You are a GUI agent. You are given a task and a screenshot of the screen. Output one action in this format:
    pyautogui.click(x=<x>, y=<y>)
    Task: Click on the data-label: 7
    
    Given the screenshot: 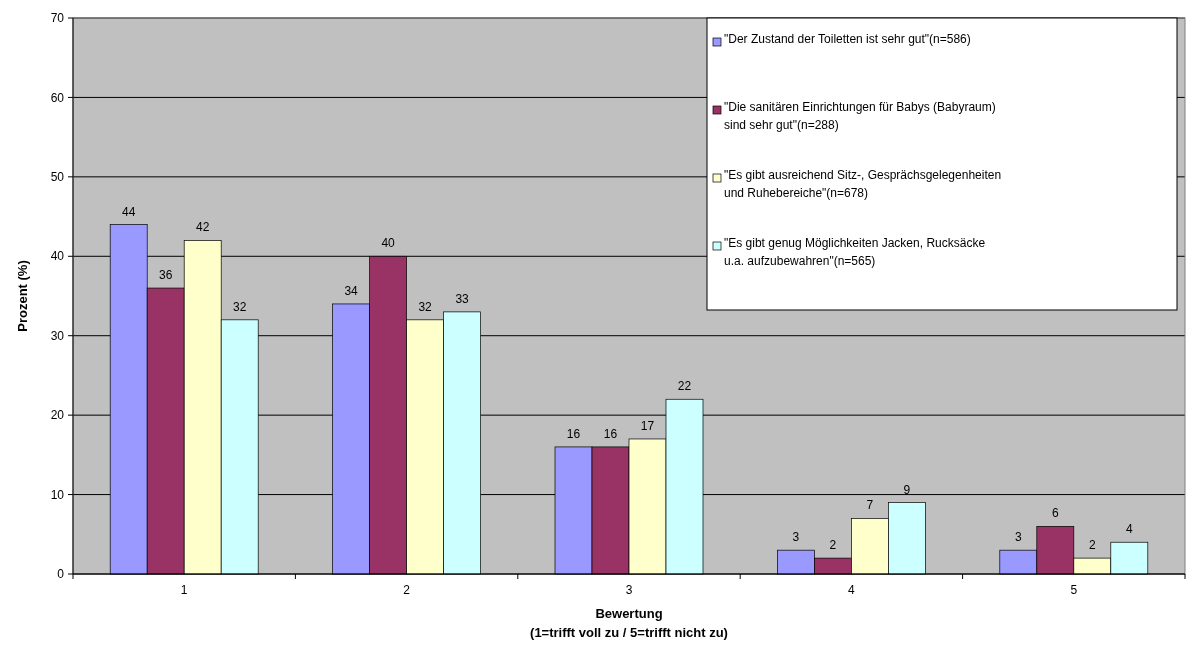 What is the action you would take?
    pyautogui.click(x=870, y=505)
    